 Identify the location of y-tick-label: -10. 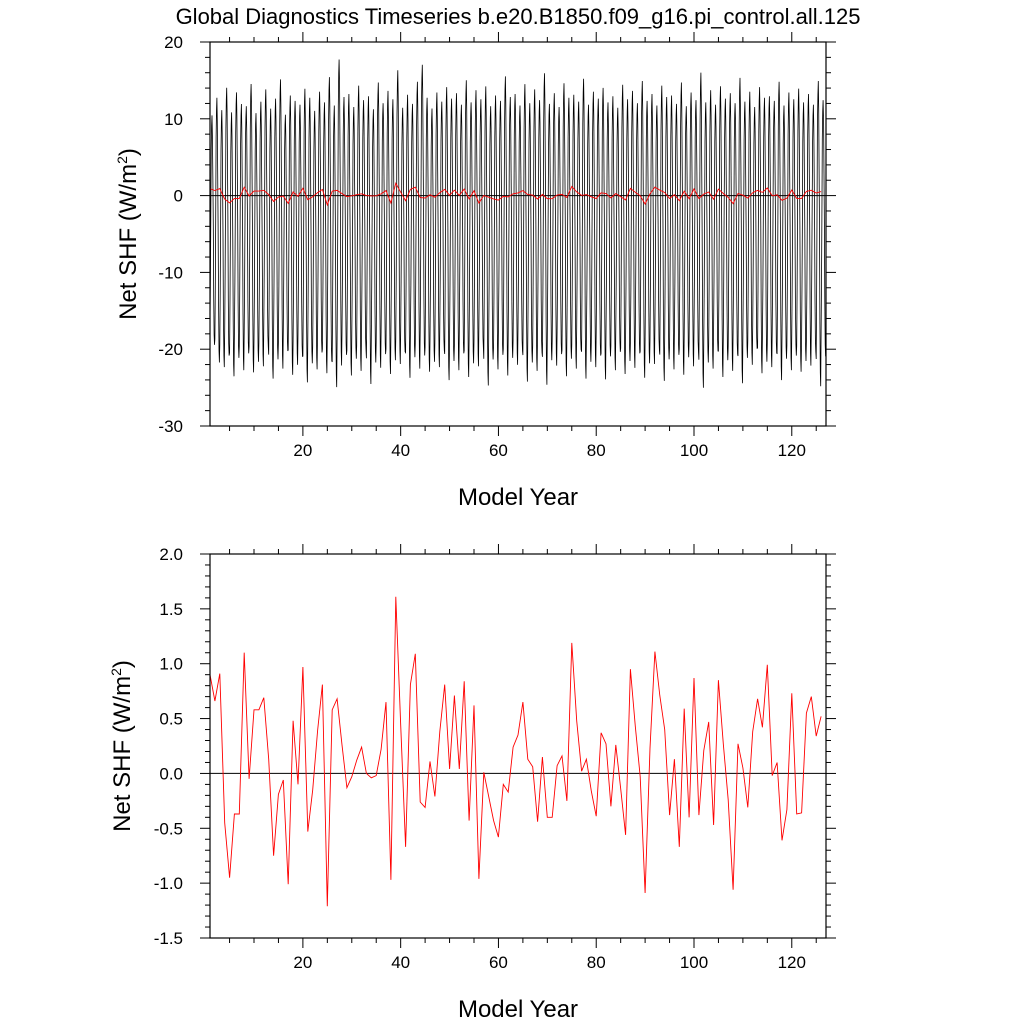
(170, 272).